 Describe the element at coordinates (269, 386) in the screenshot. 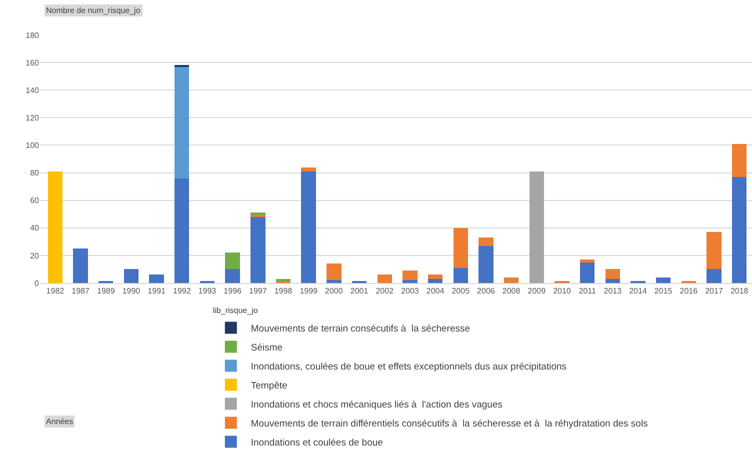

I see `legend-label: Tempête` at that location.